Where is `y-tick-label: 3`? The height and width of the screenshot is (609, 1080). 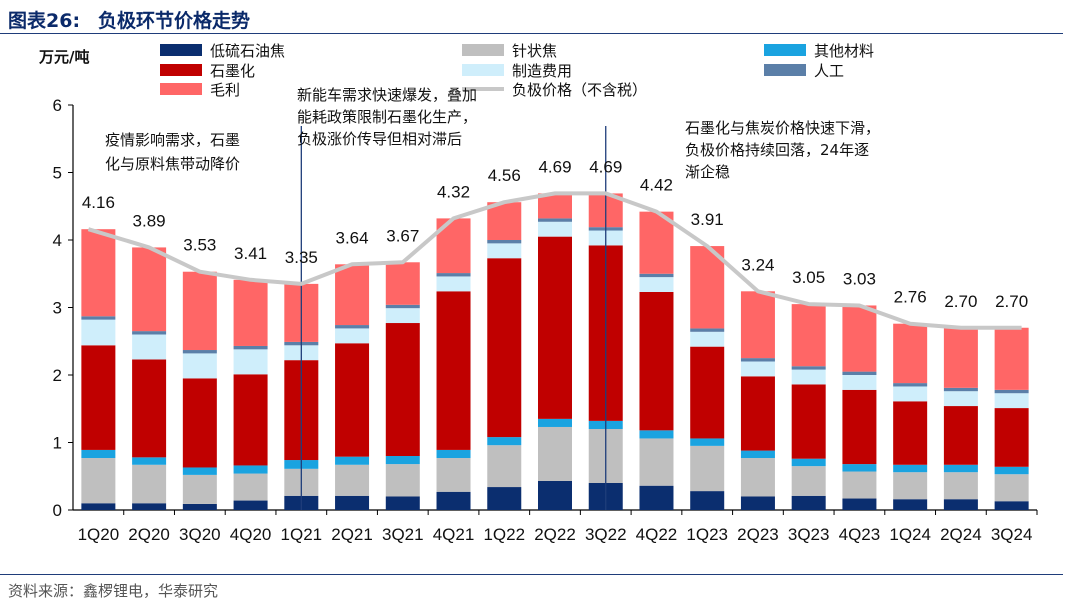
y-tick-label: 3 is located at coordinates (57, 308).